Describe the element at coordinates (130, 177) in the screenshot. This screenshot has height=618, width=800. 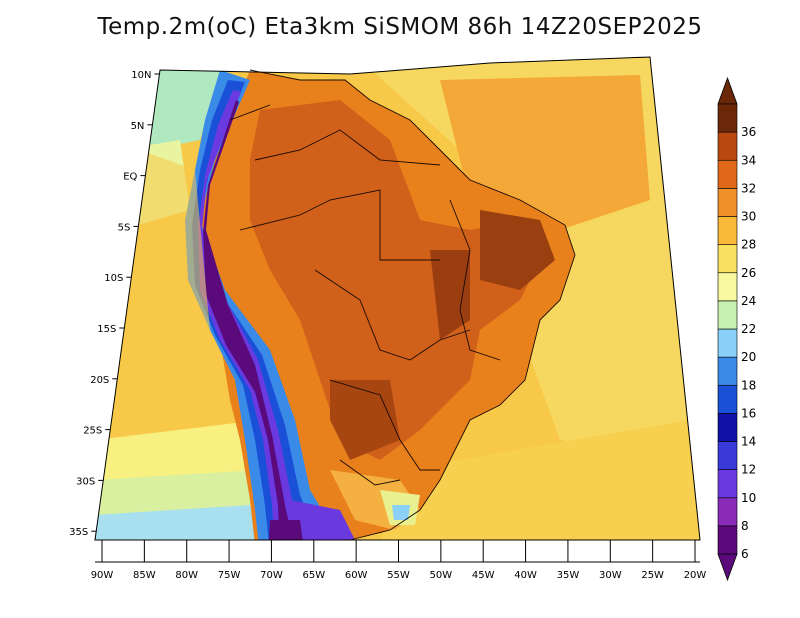
I see `lat-tick-label: EQ` at that location.